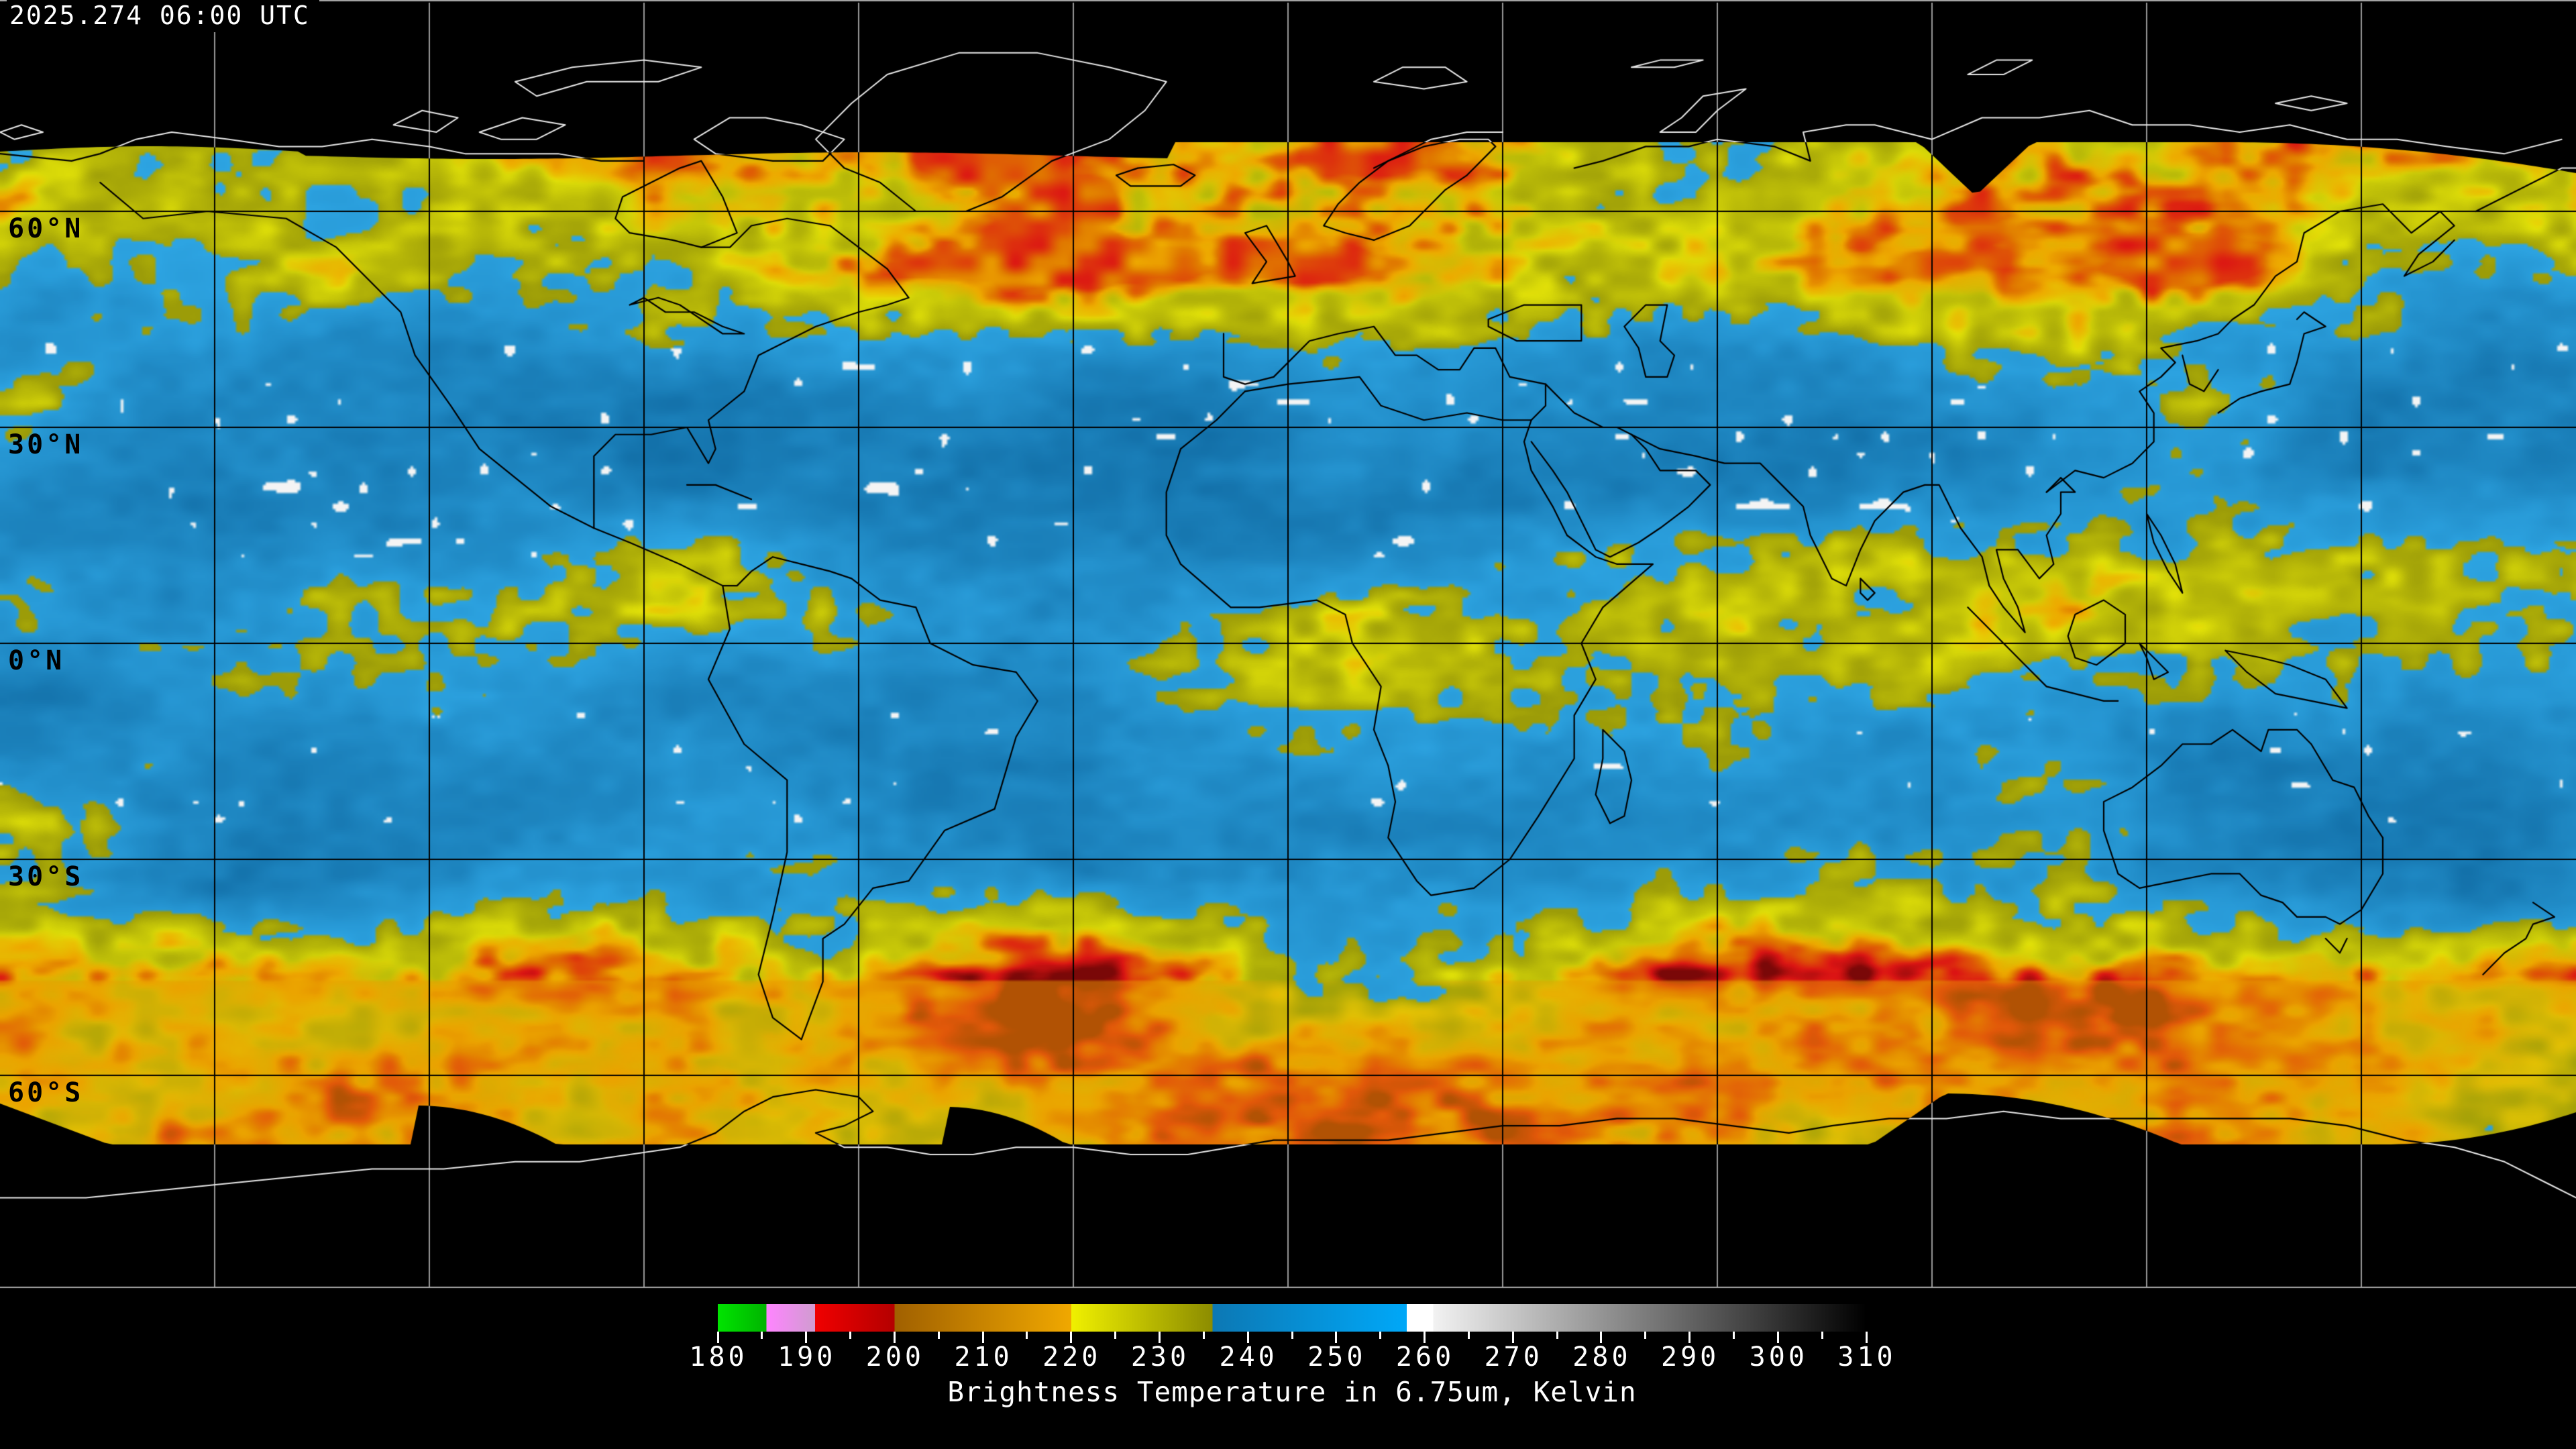 Image resolution: width=2576 pixels, height=1449 pixels. I want to click on colorbar-tick-label: 260, so click(1425, 1357).